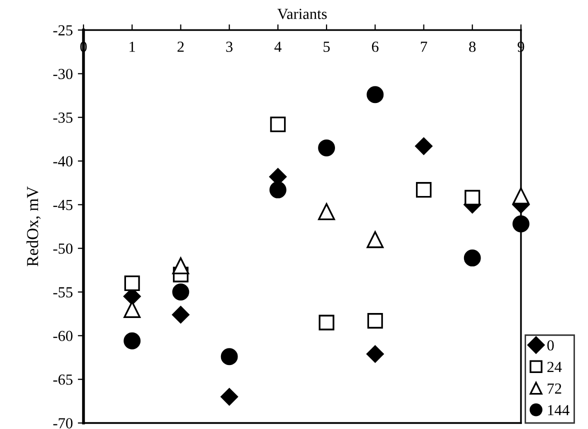  What do you see at coordinates (554, 367) in the screenshot?
I see `legend-label: 24` at bounding box center [554, 367].